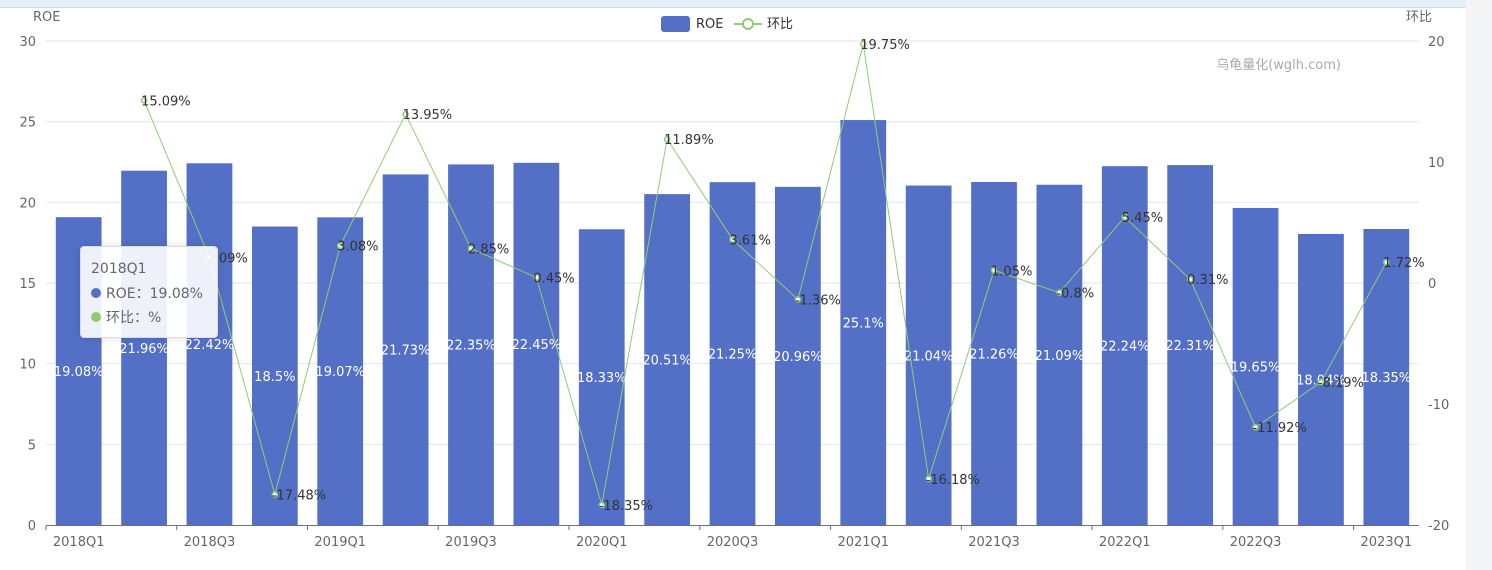 The image size is (1492, 570). I want to click on x-tick-label: 2018Q3, so click(210, 542).